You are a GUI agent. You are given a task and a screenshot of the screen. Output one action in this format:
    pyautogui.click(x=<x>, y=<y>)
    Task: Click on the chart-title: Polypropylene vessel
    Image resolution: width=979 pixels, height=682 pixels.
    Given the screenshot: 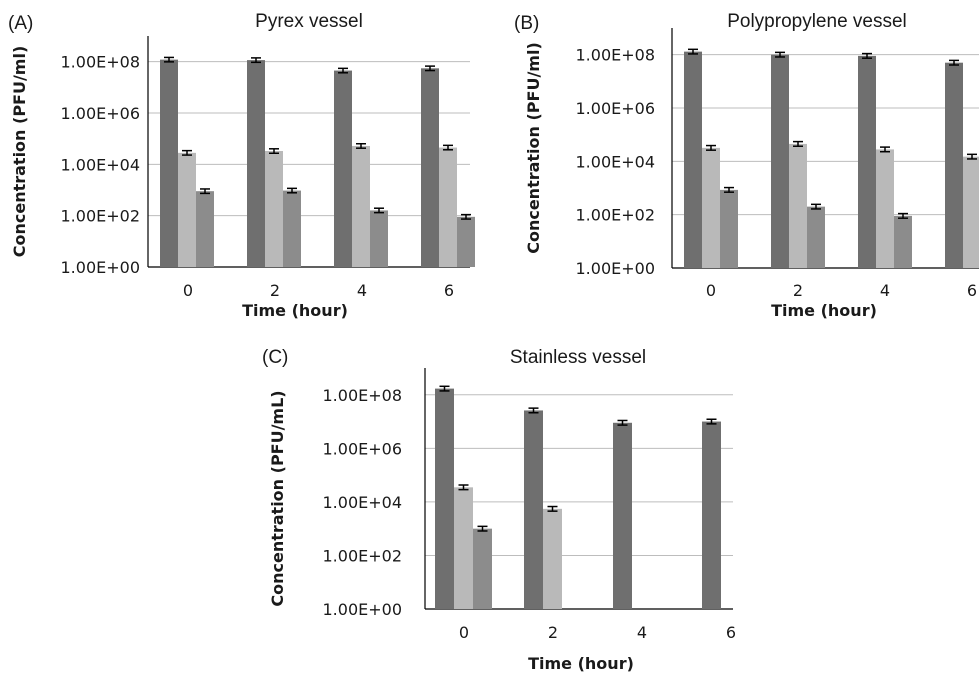 What is the action you would take?
    pyautogui.click(x=817, y=21)
    